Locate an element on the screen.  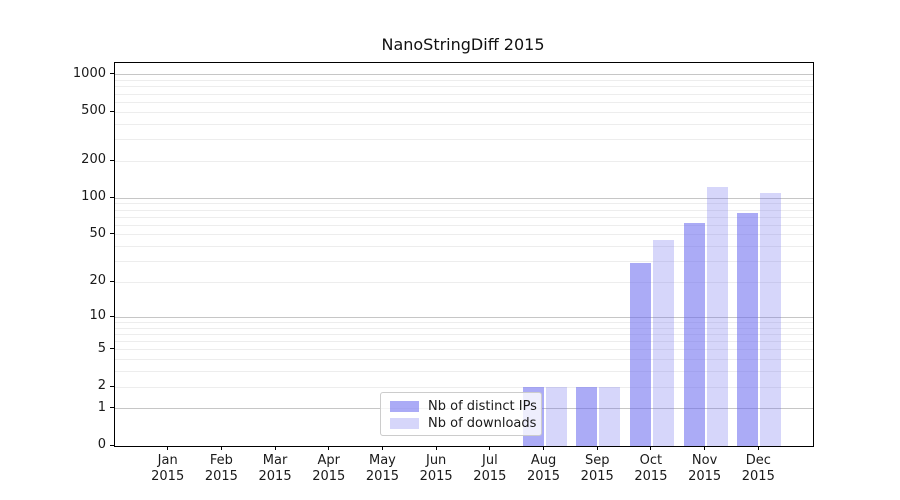
legend: Nb of distinct IPs Nb of downloads is located at coordinates (461, 414).